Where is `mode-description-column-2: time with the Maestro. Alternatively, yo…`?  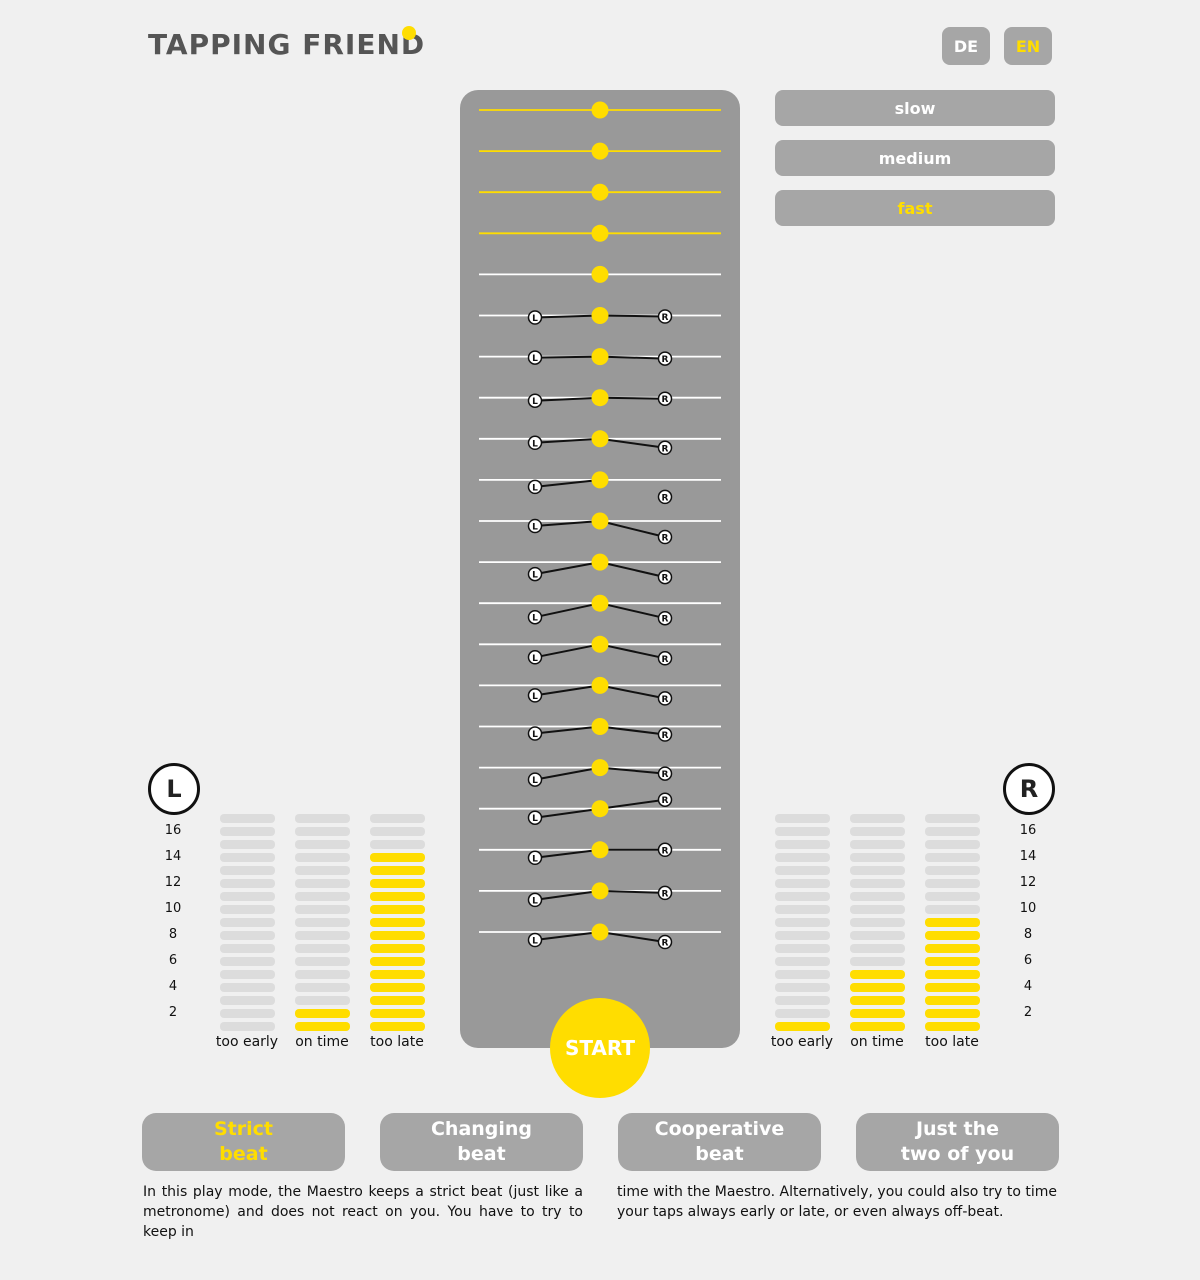 mode-description-column-2: time with the Maestro. Alternatively, yo… is located at coordinates (837, 1202).